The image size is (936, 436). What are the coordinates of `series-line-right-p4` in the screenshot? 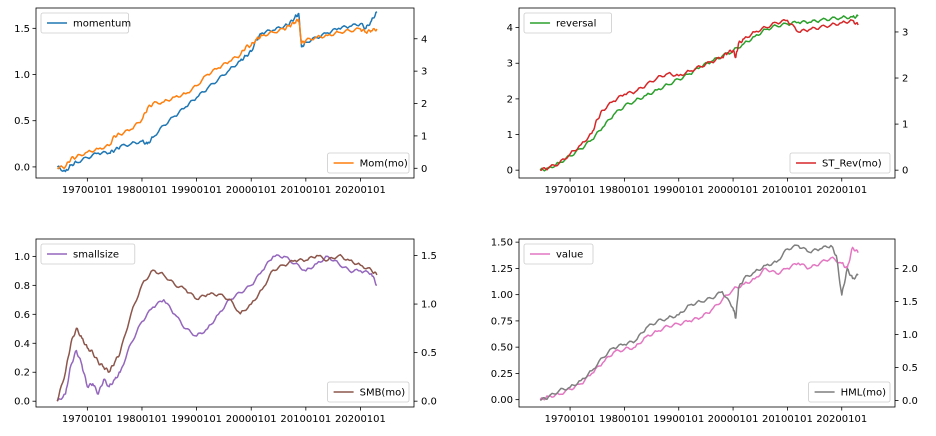 It's located at (699, 323).